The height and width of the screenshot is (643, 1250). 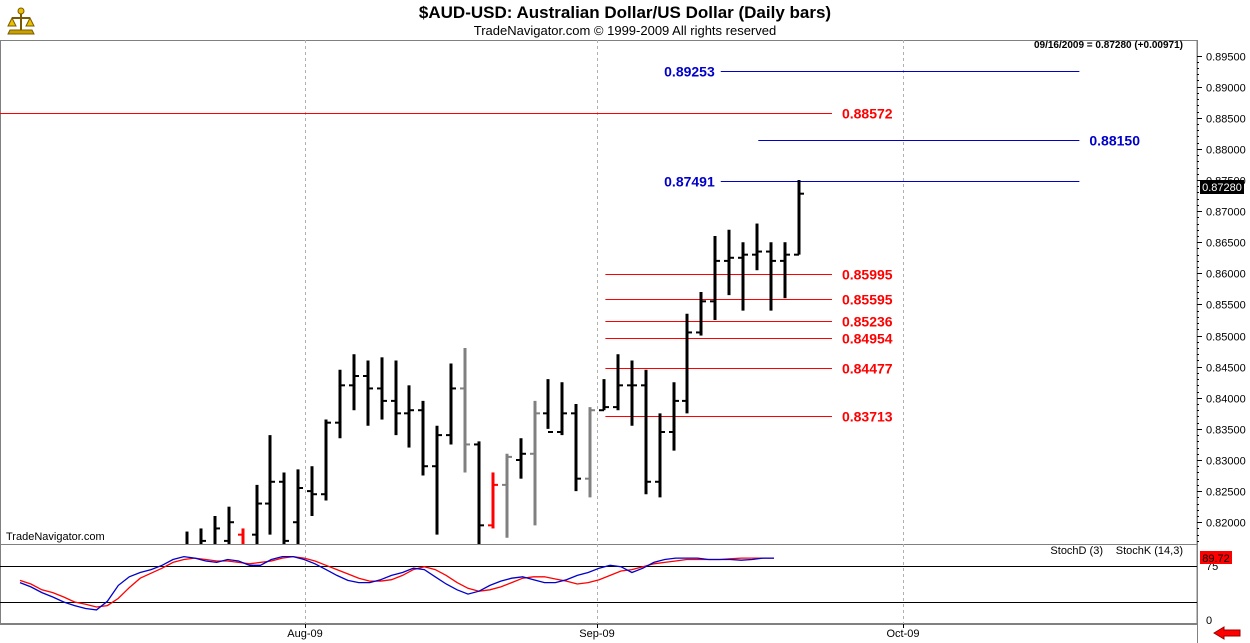 What do you see at coordinates (1114, 141) in the screenshot?
I see `level-label: 0.88150` at bounding box center [1114, 141].